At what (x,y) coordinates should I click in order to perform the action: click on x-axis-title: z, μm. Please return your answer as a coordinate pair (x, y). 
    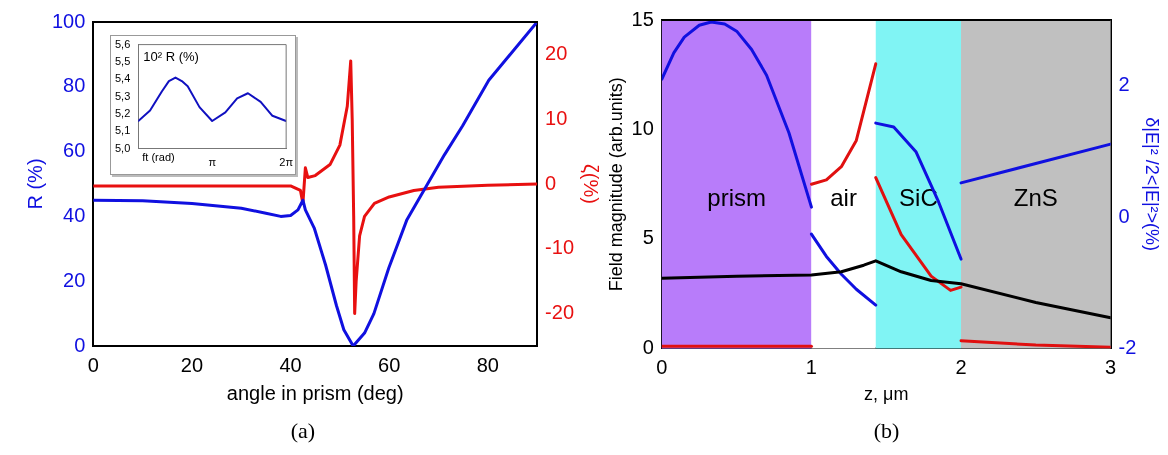
    Looking at the image, I should click on (886, 394).